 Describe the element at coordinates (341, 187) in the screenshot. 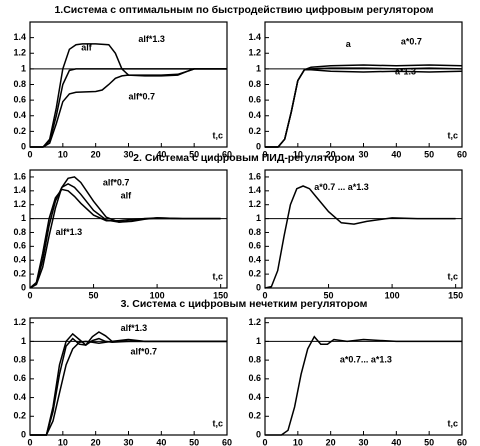

I see `series-label: a*0.7 ... a*1.3` at that location.